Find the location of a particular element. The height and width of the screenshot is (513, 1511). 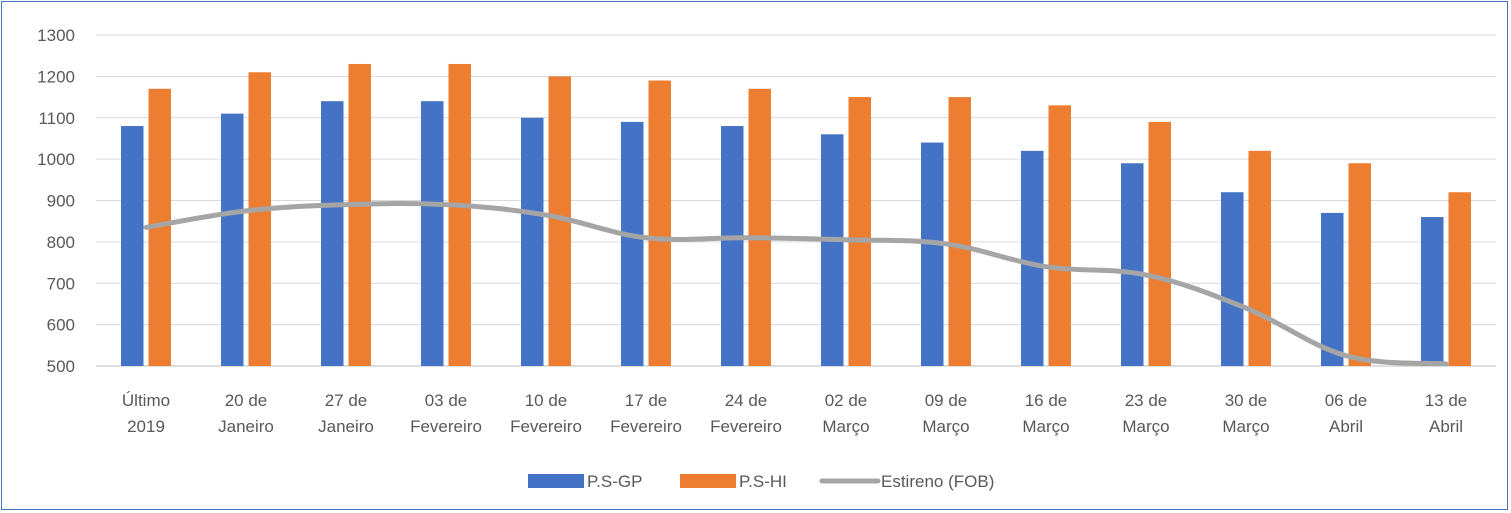

x-tick-label: 27 de Janeiro is located at coordinates (346, 413).